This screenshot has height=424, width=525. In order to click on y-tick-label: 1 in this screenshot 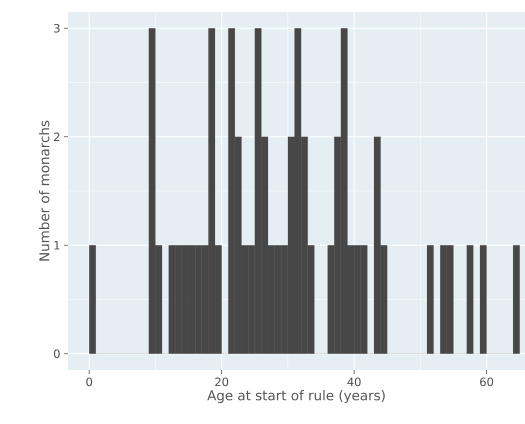, I will do `click(57, 245)`.